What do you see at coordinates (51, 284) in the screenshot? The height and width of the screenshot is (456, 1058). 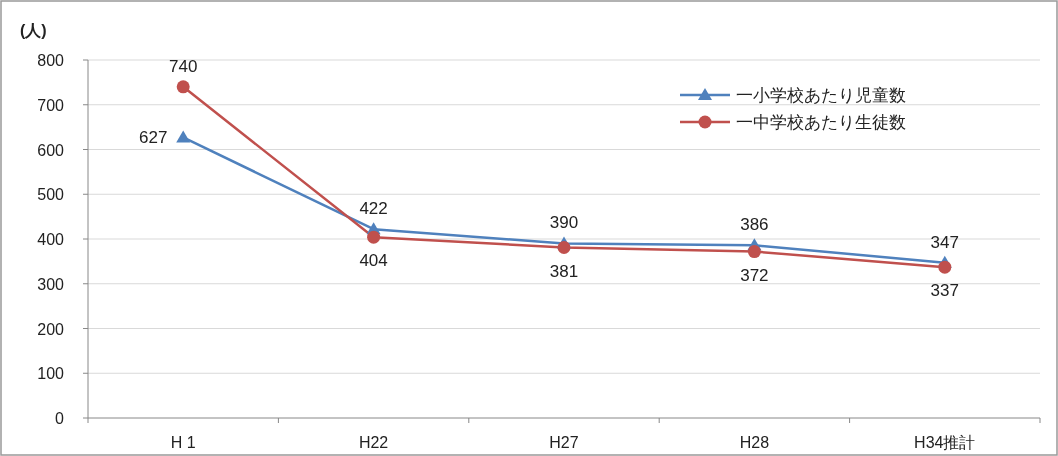 I see `y-tick-label: 300` at bounding box center [51, 284].